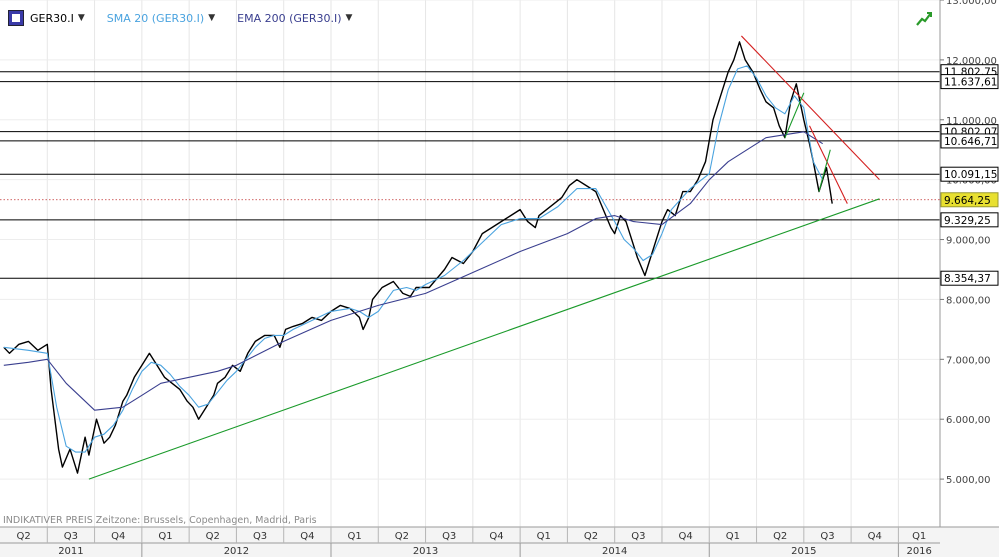 Image resolution: width=999 pixels, height=557 pixels. I want to click on price-tick-label: 13.000,00, so click(971, 3).